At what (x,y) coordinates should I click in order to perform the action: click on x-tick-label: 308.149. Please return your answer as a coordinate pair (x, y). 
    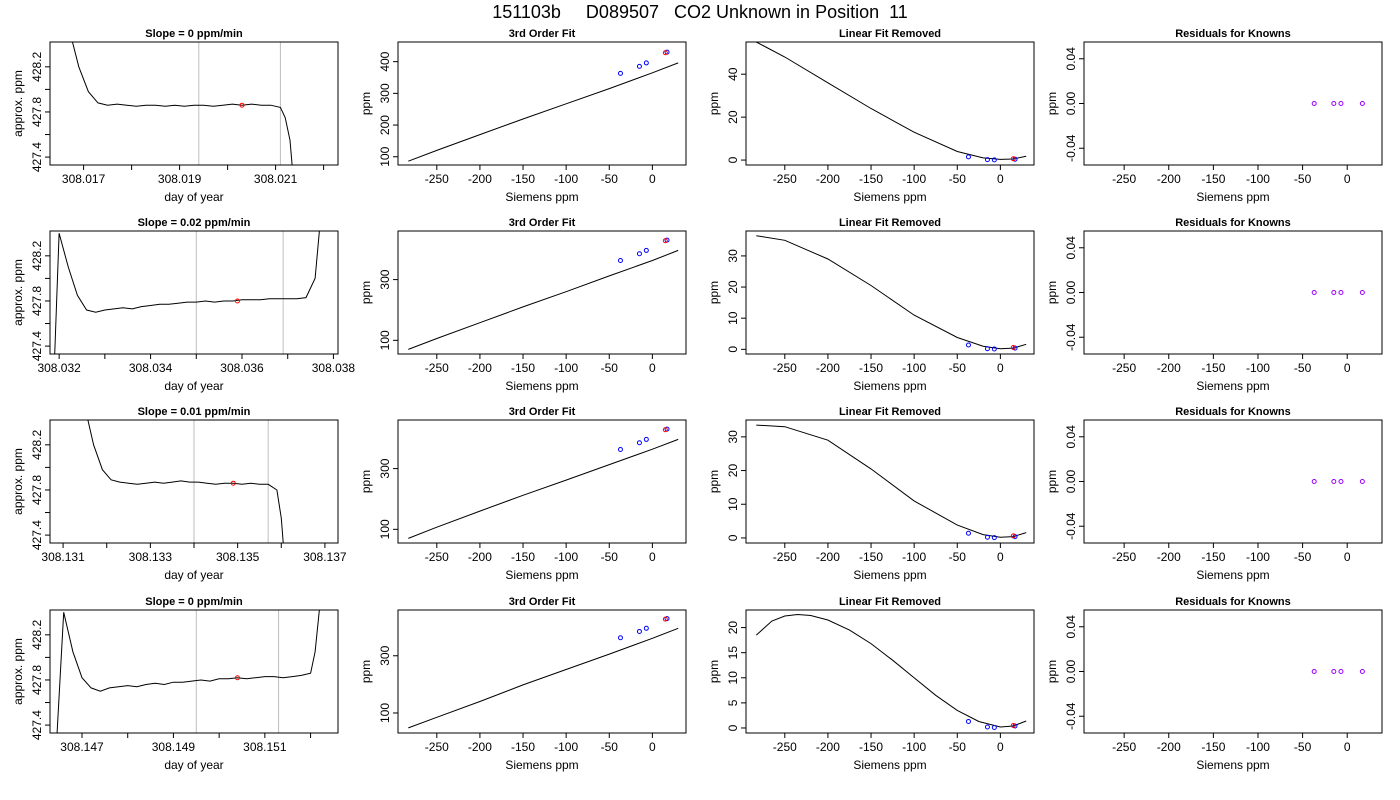
    Looking at the image, I should click on (174, 747).